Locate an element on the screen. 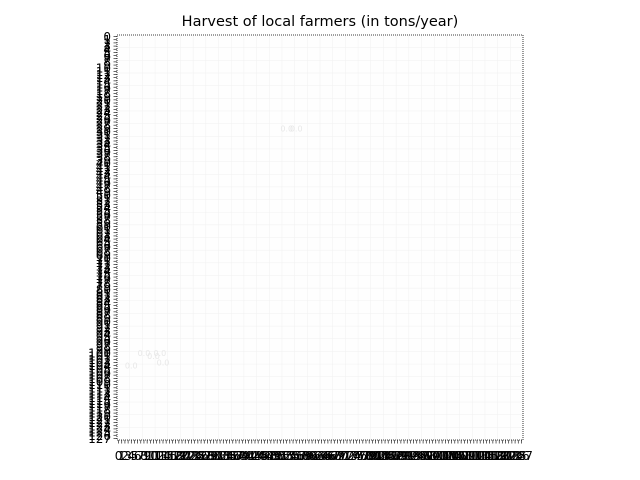  x-tick-label: 75 is located at coordinates (356, 456).